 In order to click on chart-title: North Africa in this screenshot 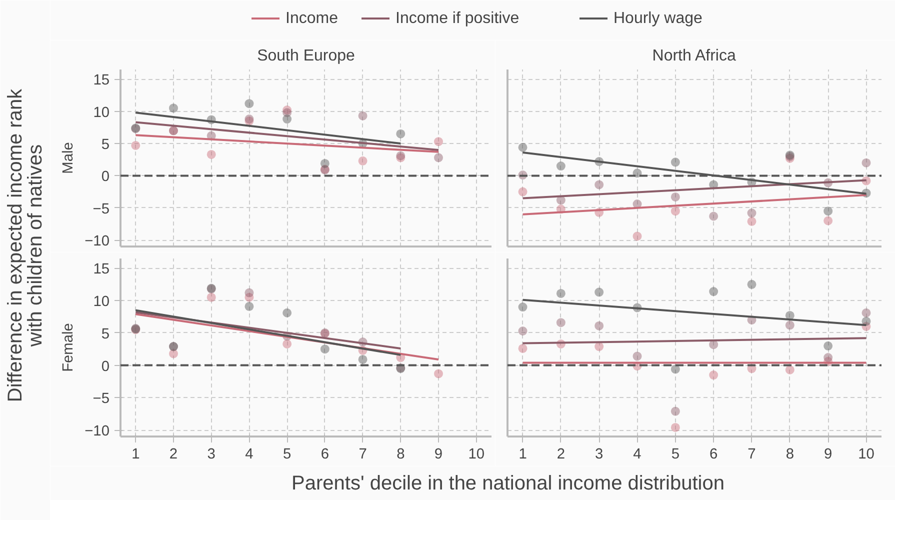, I will do `click(694, 56)`.